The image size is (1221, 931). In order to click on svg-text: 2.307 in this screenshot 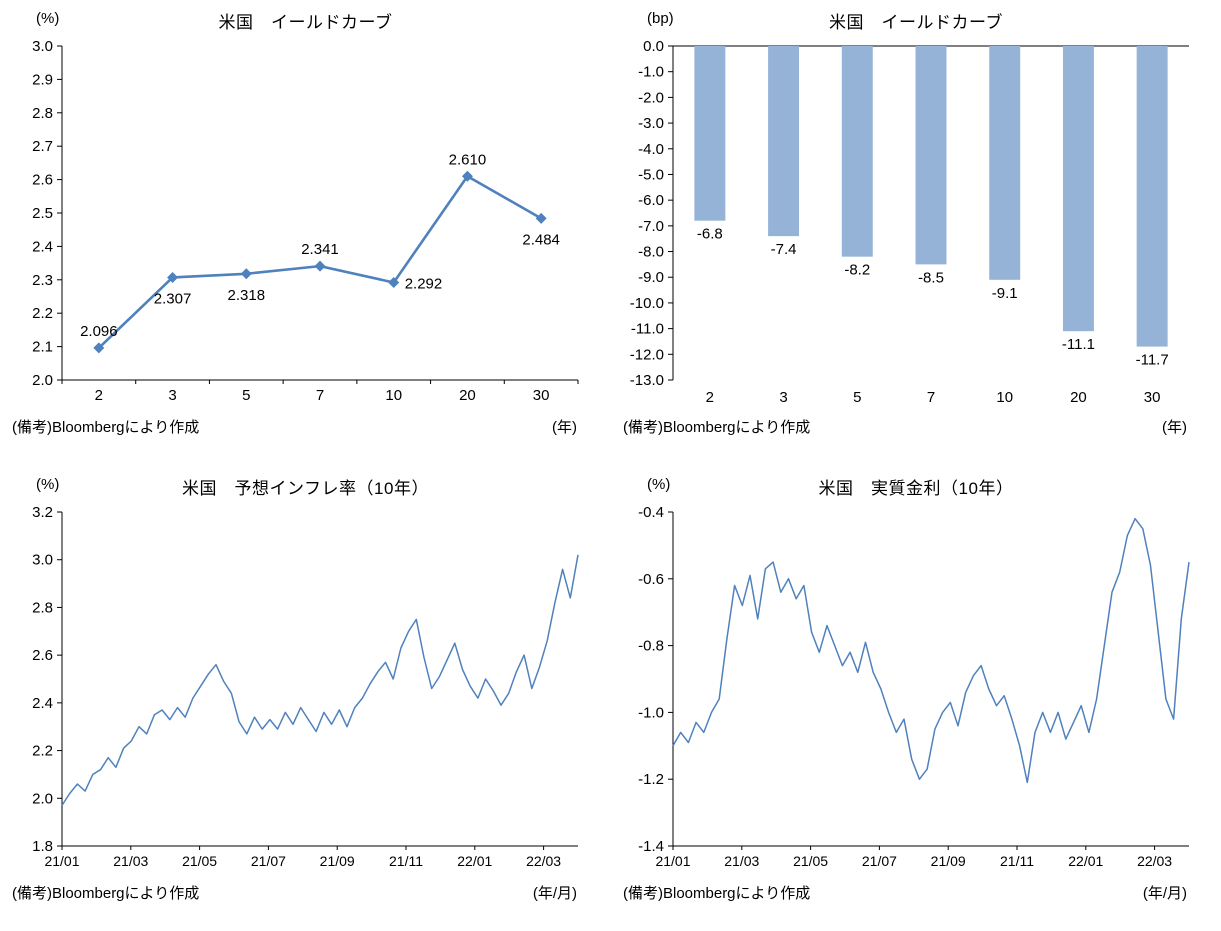, I will do `click(173, 298)`.